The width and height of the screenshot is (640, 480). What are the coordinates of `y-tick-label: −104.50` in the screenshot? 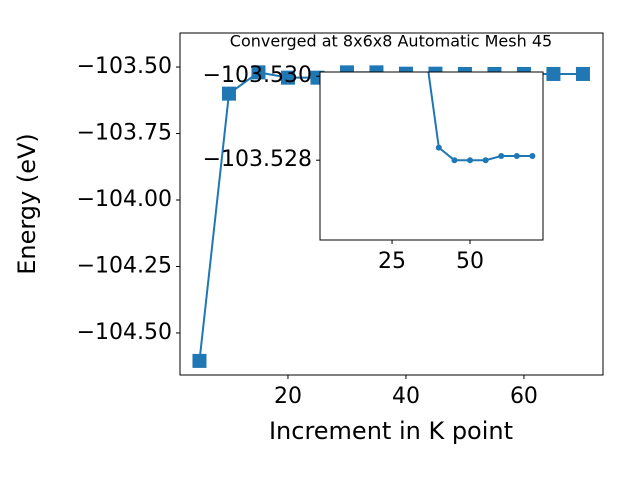 It's located at (124, 332).